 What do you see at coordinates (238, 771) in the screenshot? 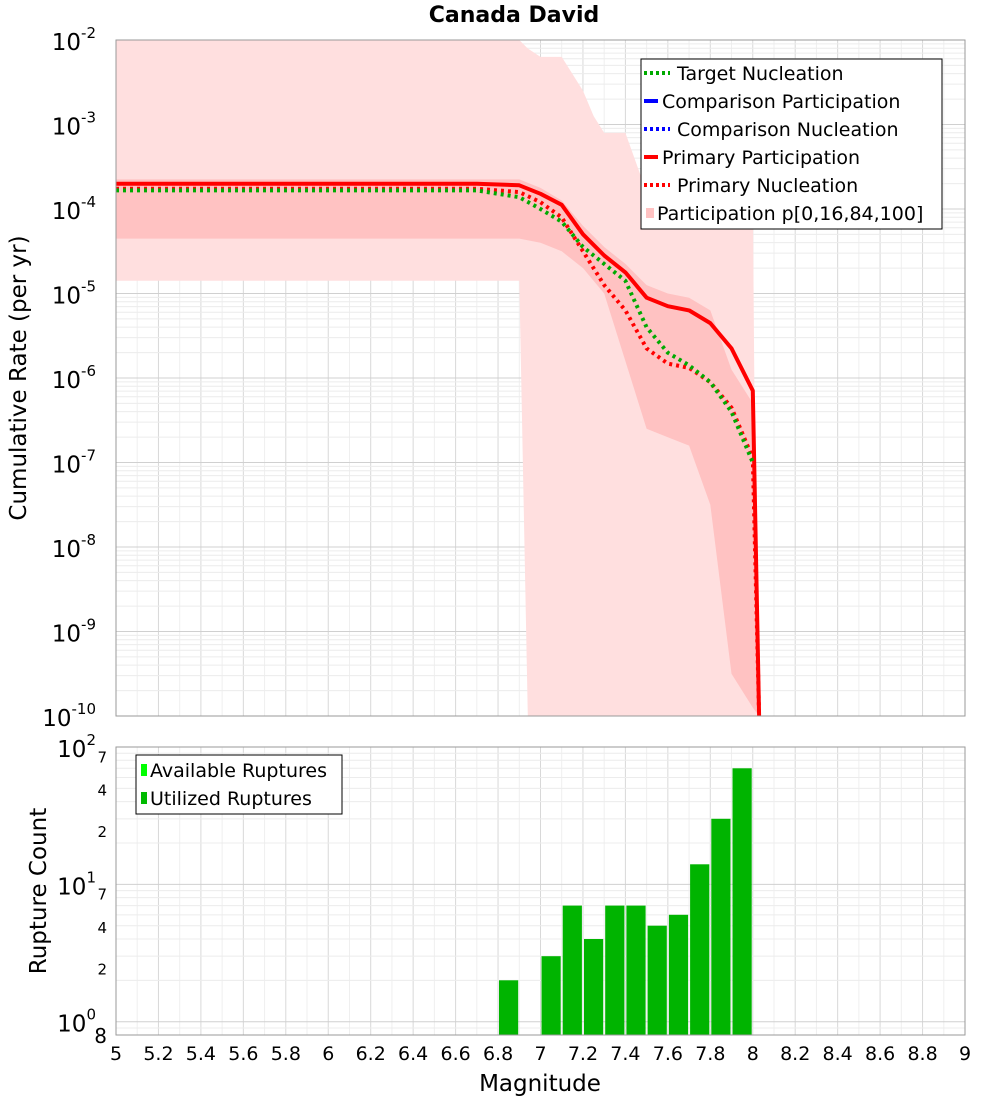
I see `legend-label: Available Ruptures` at bounding box center [238, 771].